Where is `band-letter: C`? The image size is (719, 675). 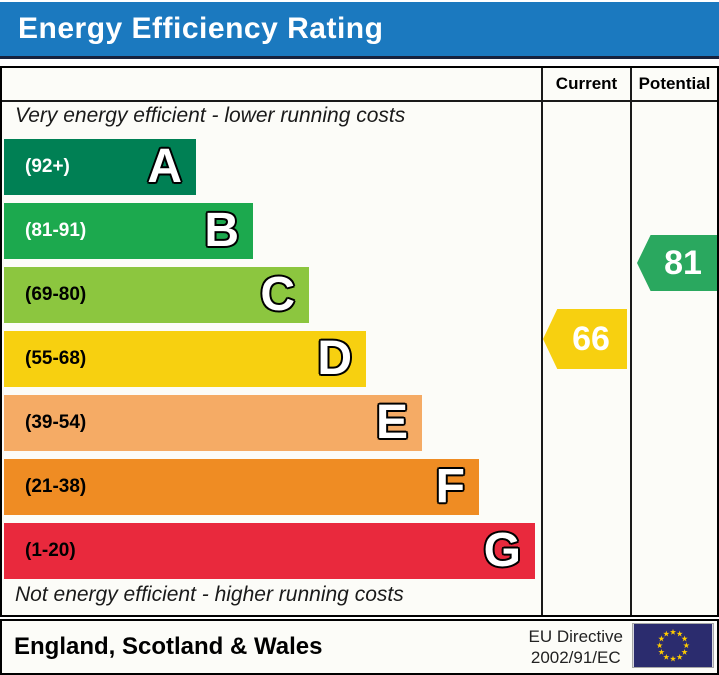 band-letter: C is located at coordinates (277, 294).